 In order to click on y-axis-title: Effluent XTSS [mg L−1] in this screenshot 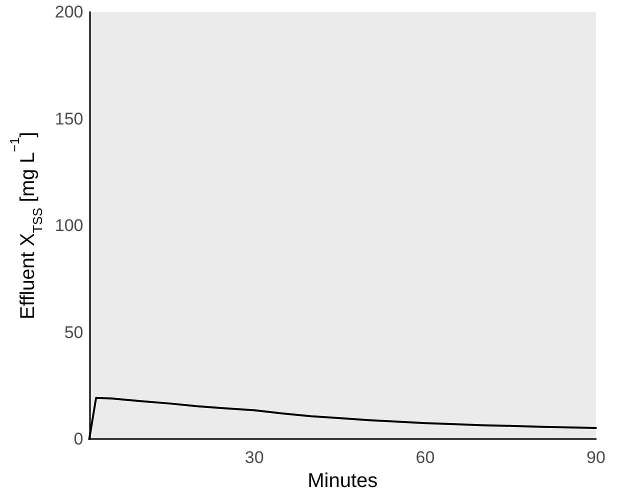, I will do `click(26, 226)`.